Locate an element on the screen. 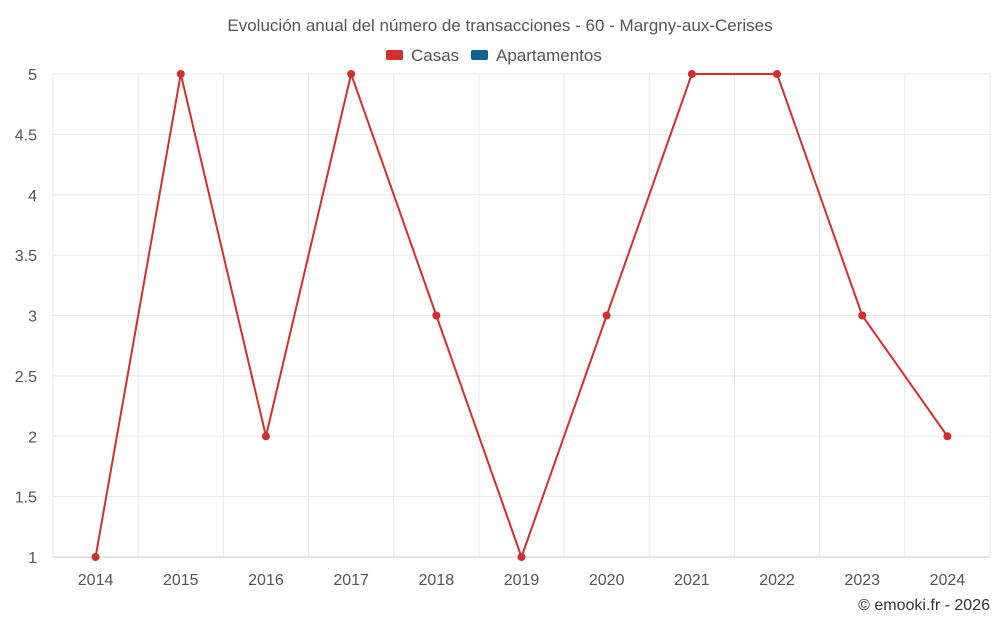  credit-text: © emooki.fr - 2026 is located at coordinates (924, 605).